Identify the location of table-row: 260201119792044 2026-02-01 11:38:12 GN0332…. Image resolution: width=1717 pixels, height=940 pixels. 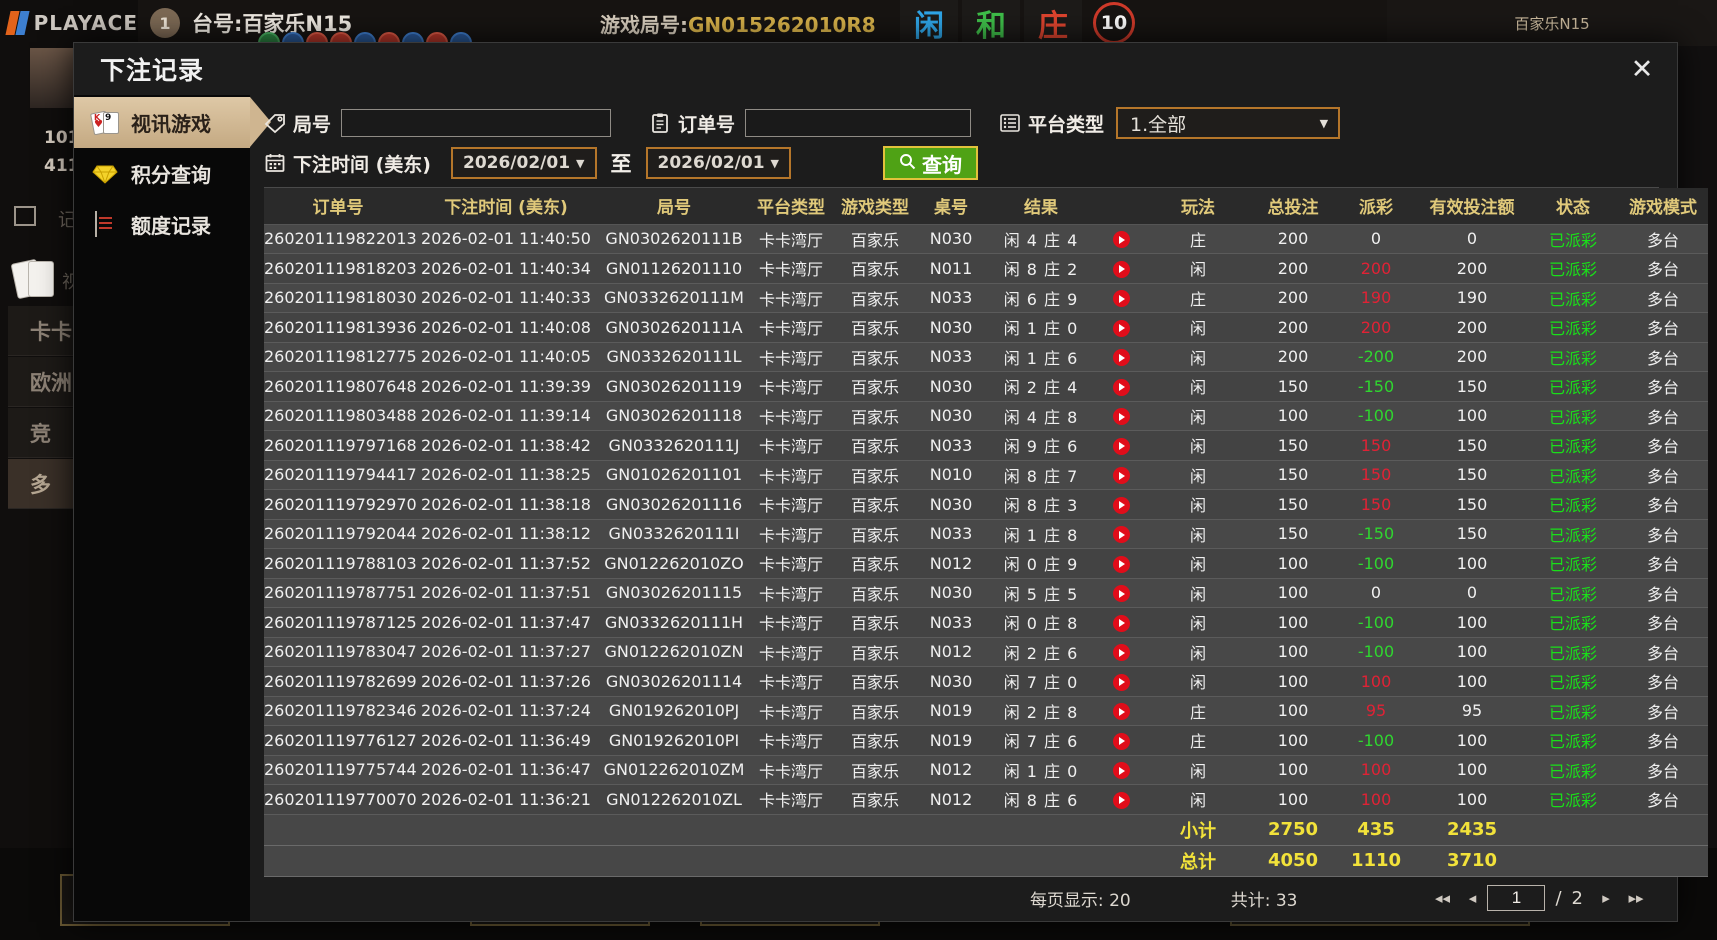
(986, 534).